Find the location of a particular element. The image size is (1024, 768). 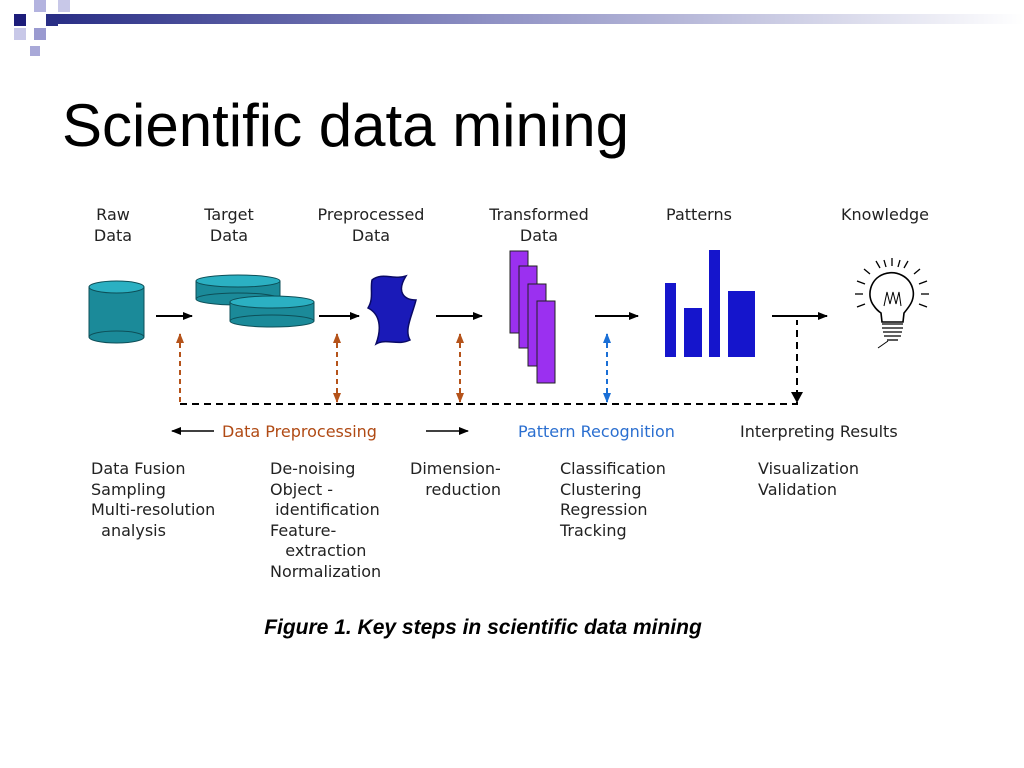

steps-visualization-list: Visualization Validation is located at coordinates (809, 479).